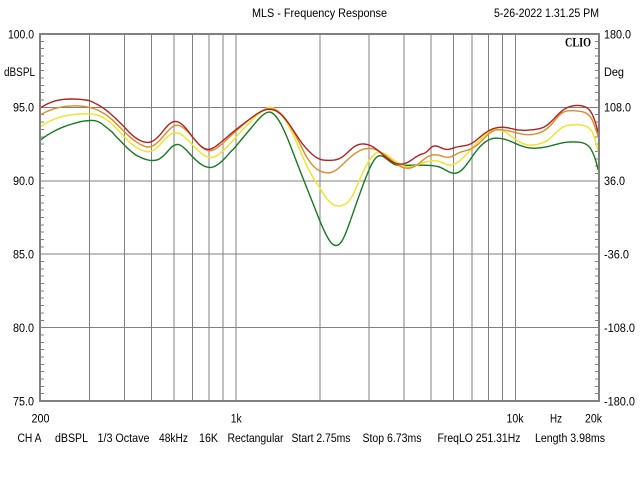  What do you see at coordinates (578, 42) in the screenshot?
I see `svg-text: CLIO` at bounding box center [578, 42].